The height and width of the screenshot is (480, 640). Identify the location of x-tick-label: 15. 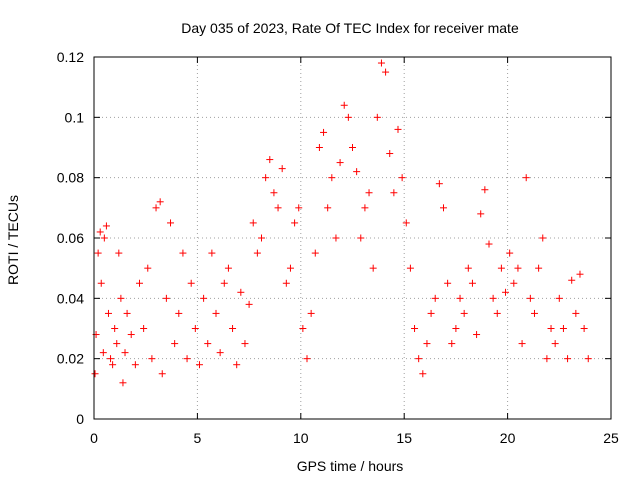
(404, 438).